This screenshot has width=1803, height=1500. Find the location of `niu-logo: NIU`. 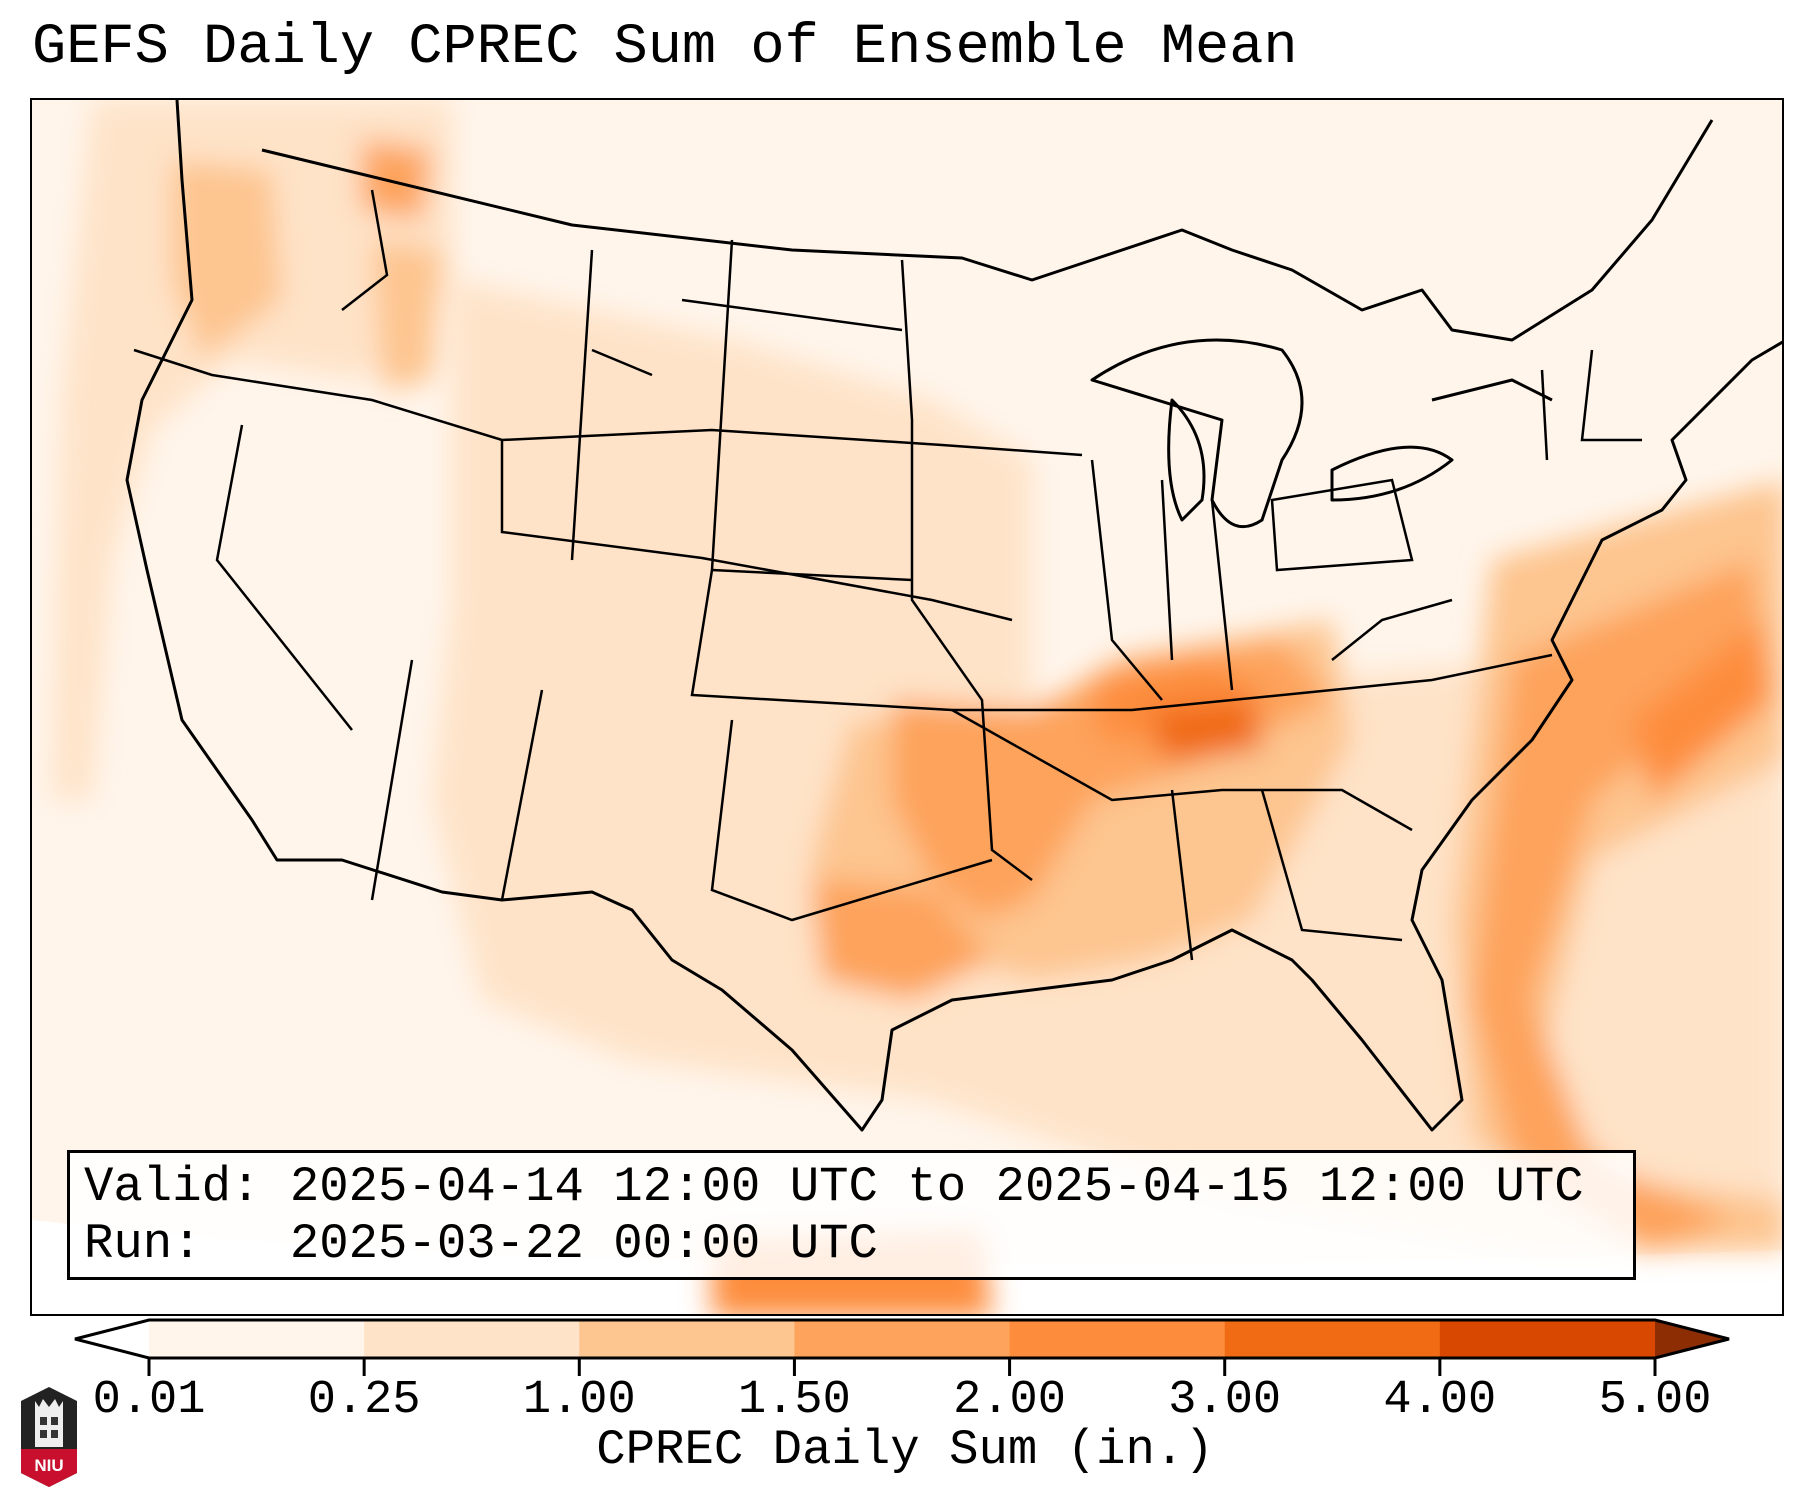

niu-logo: NIU is located at coordinates (49, 1437).